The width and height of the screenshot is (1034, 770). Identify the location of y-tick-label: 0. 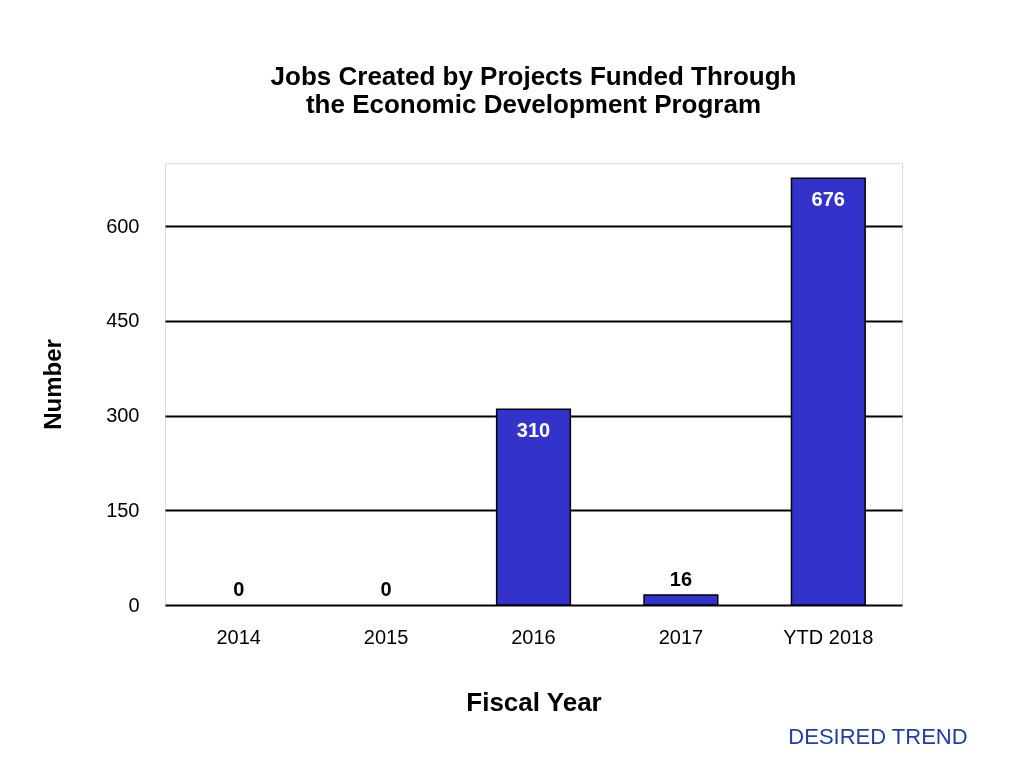
(134, 604).